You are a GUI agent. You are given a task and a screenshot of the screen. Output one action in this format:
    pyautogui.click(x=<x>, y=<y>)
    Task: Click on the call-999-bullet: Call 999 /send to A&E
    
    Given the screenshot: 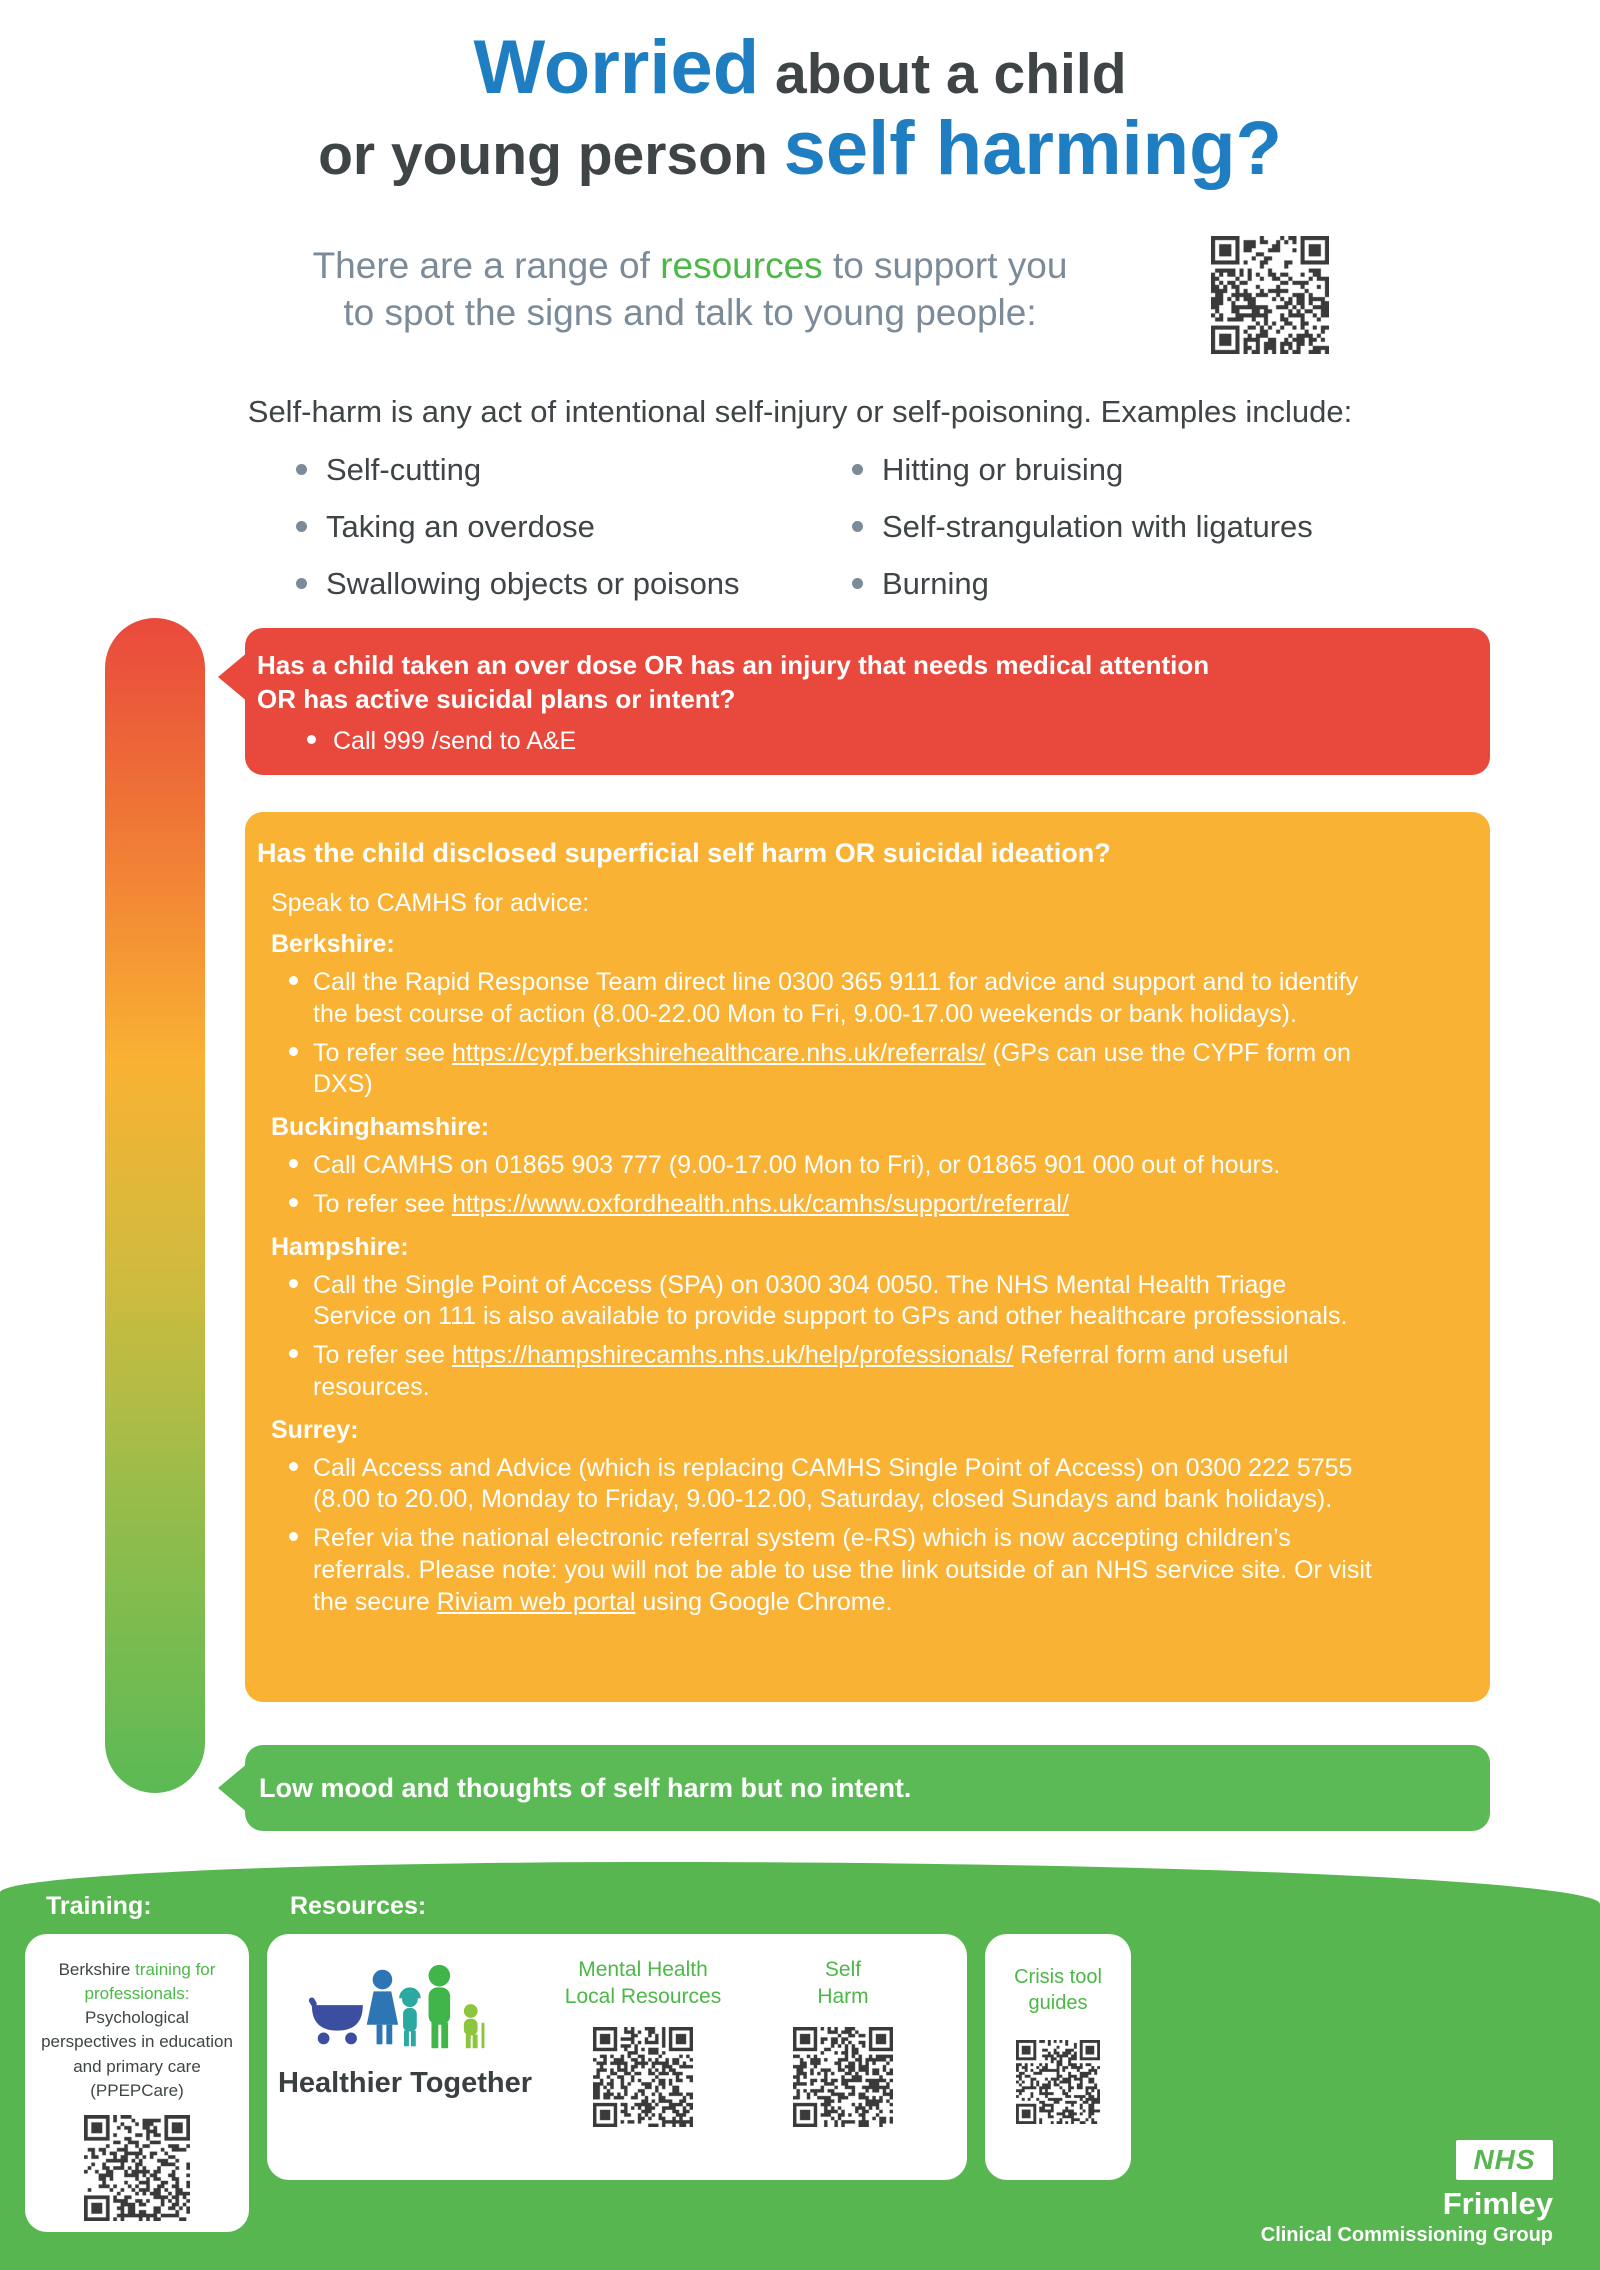 What is the action you would take?
    pyautogui.click(x=882, y=741)
    